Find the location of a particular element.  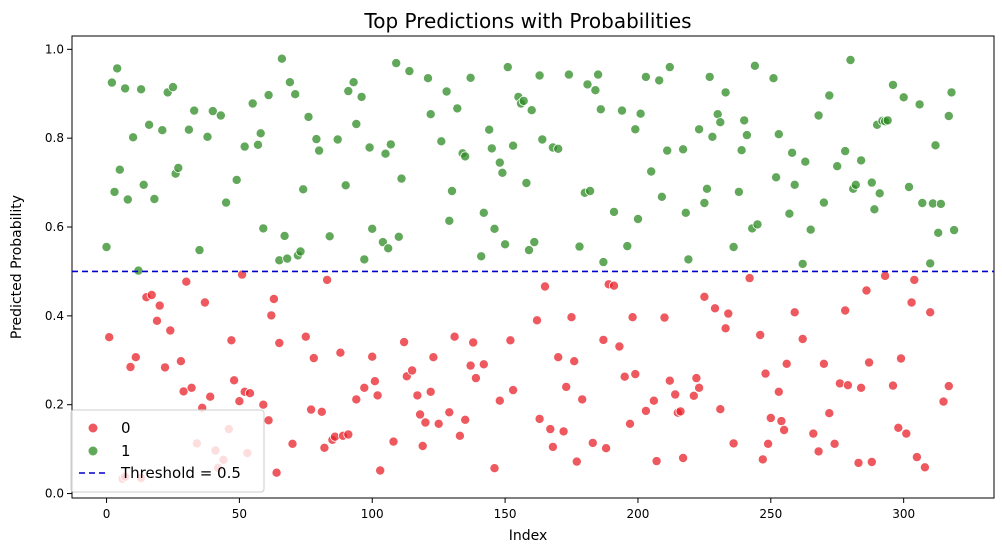

x-tick-label: 50 is located at coordinates (239, 514).